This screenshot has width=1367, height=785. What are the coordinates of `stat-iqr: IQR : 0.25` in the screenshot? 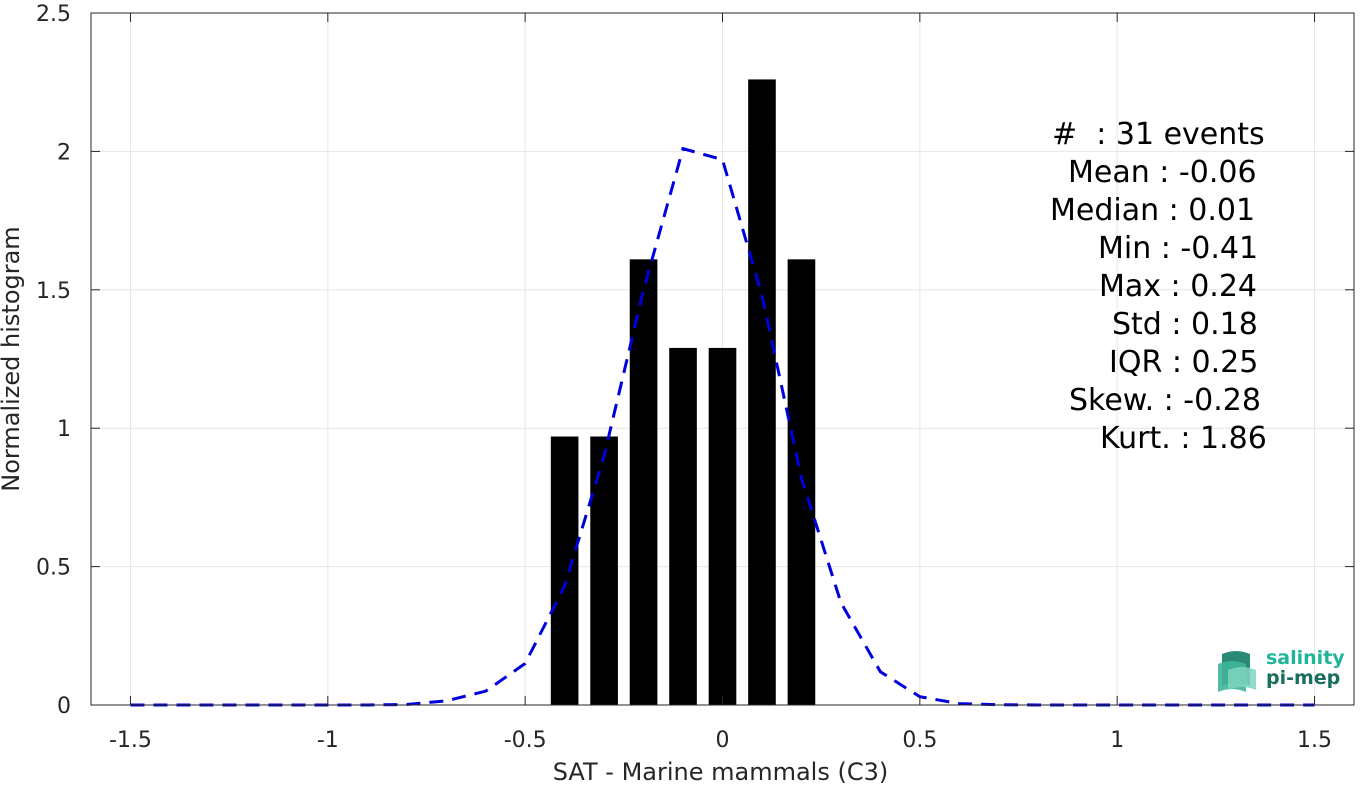 It's located at (1184, 362).